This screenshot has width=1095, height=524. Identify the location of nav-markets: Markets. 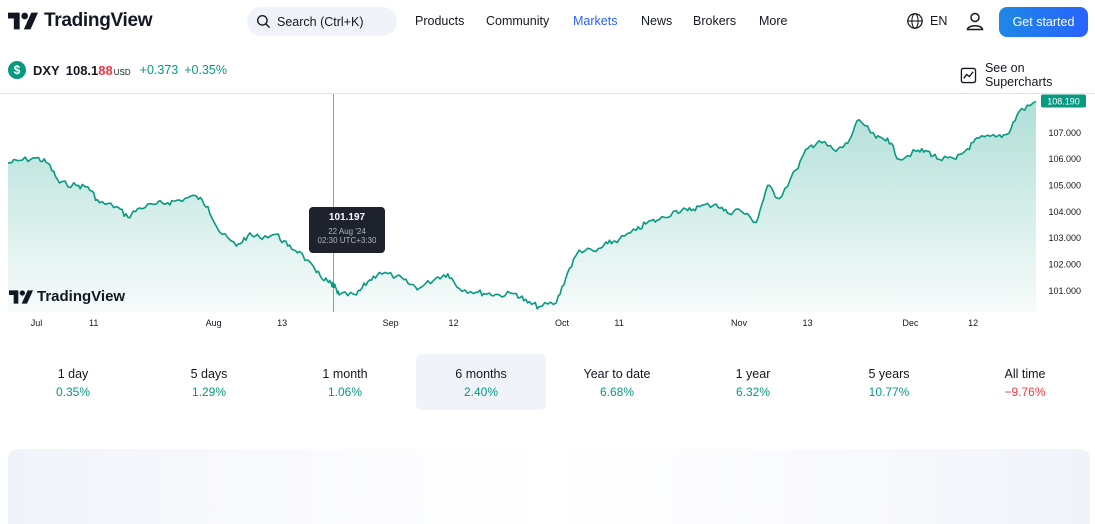
(595, 21).